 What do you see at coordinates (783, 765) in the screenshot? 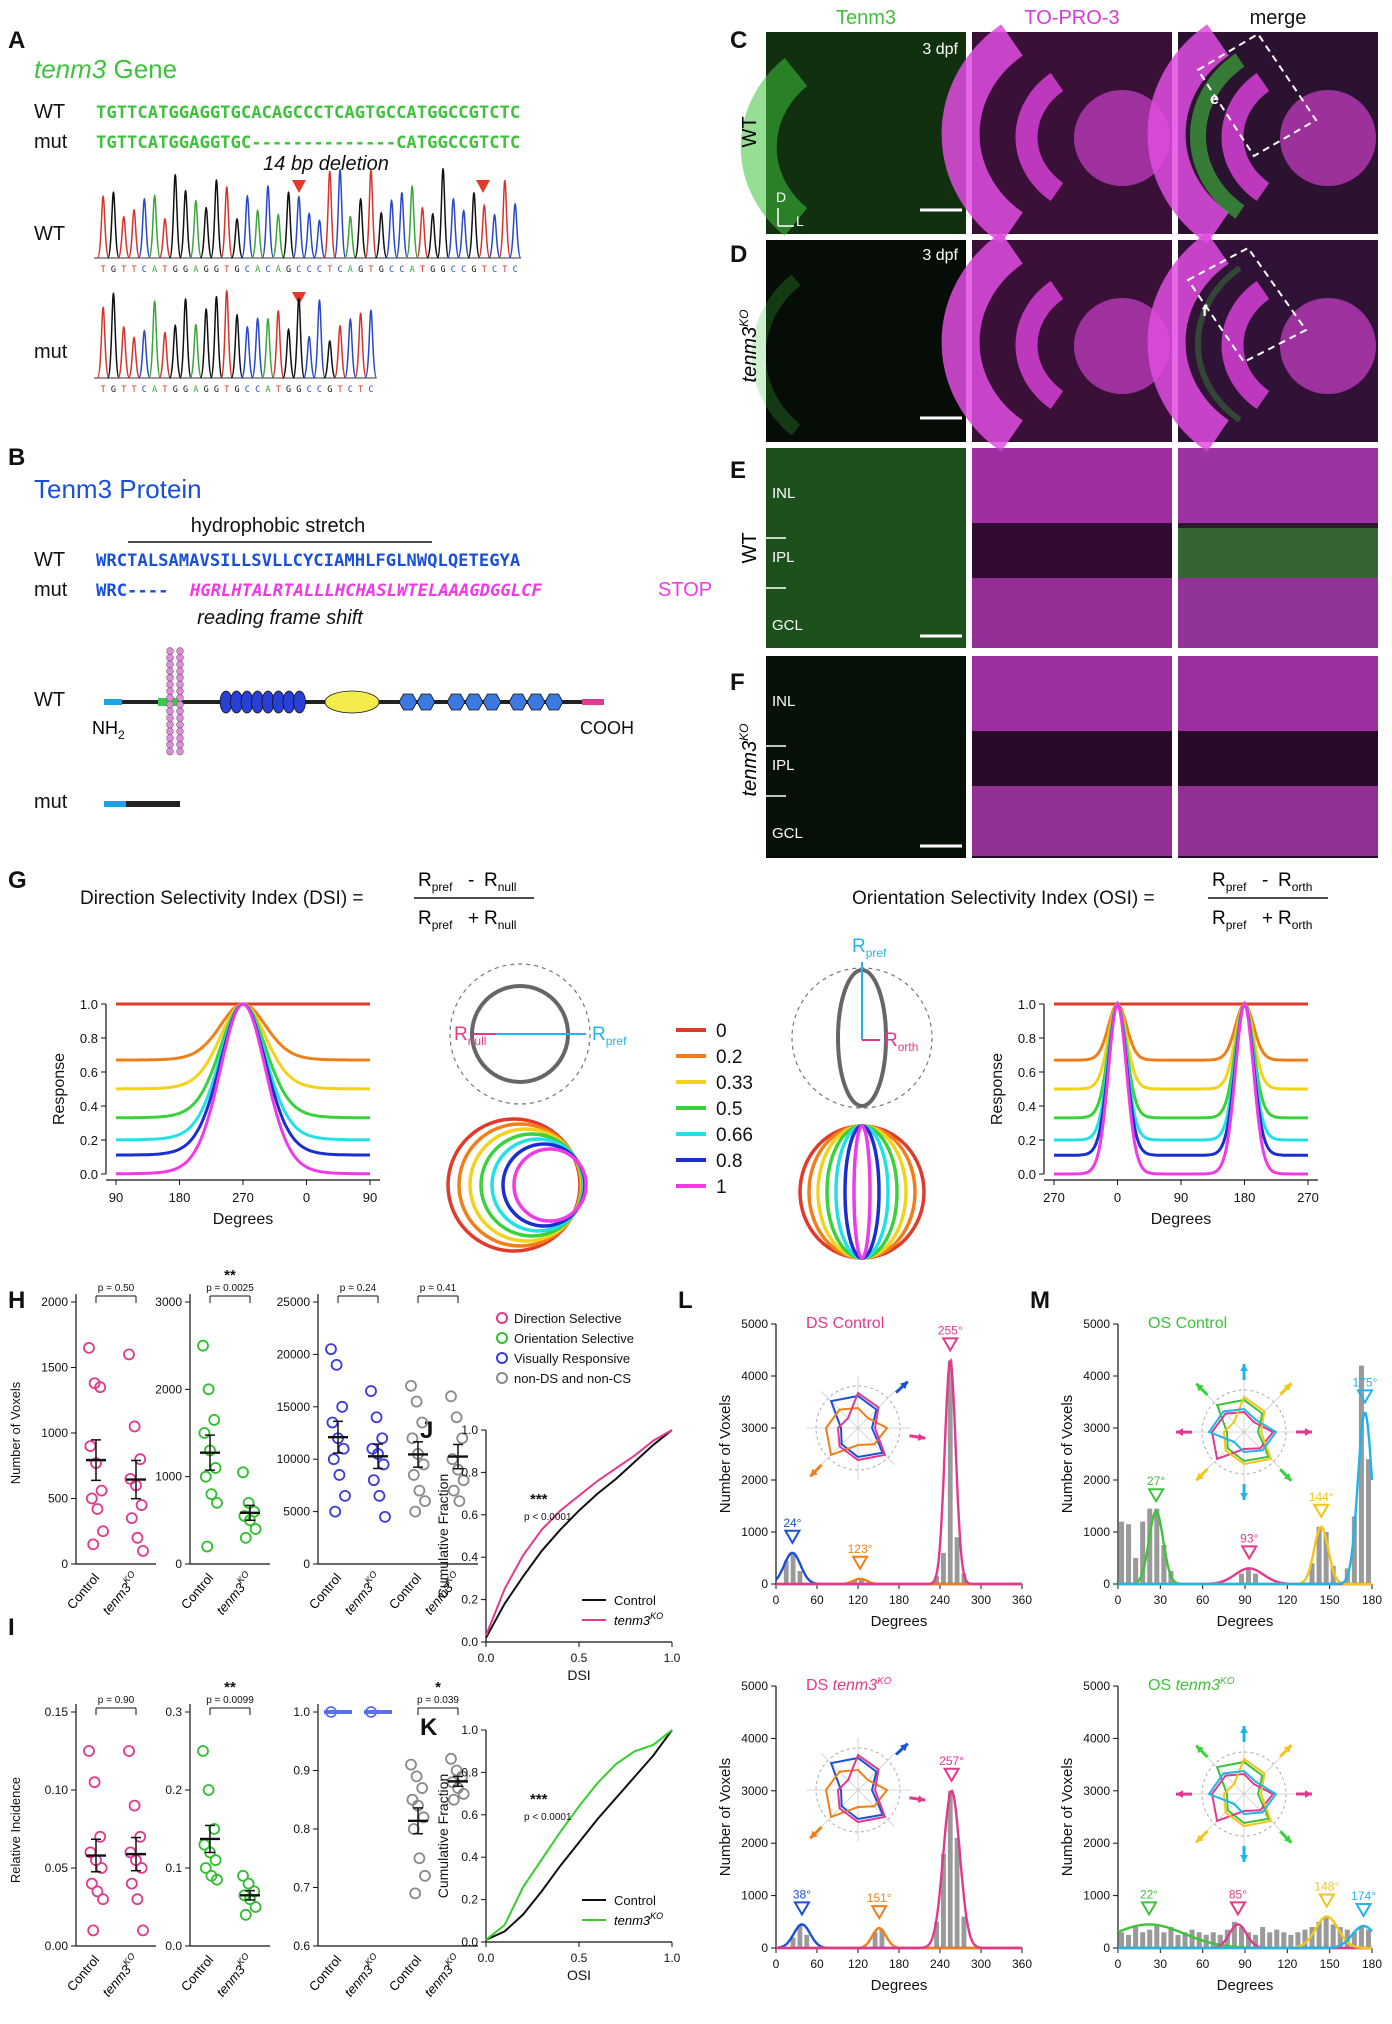
I see `layer-label-ipl: IPL` at bounding box center [783, 765].